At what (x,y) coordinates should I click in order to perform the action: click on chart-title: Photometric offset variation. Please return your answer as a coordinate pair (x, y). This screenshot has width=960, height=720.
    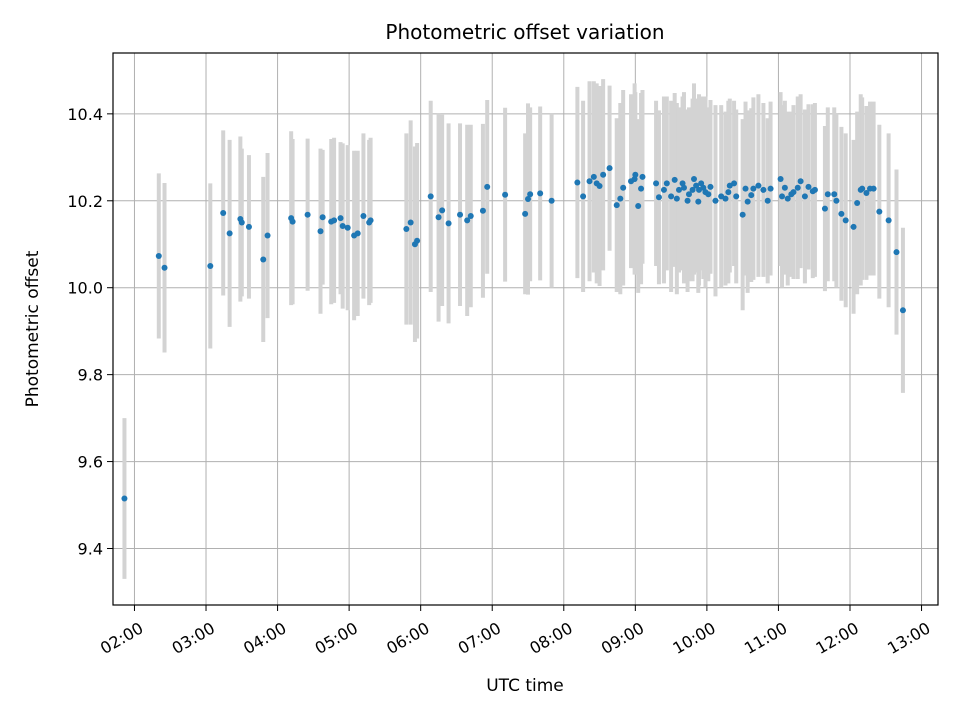
    Looking at the image, I should click on (524, 32).